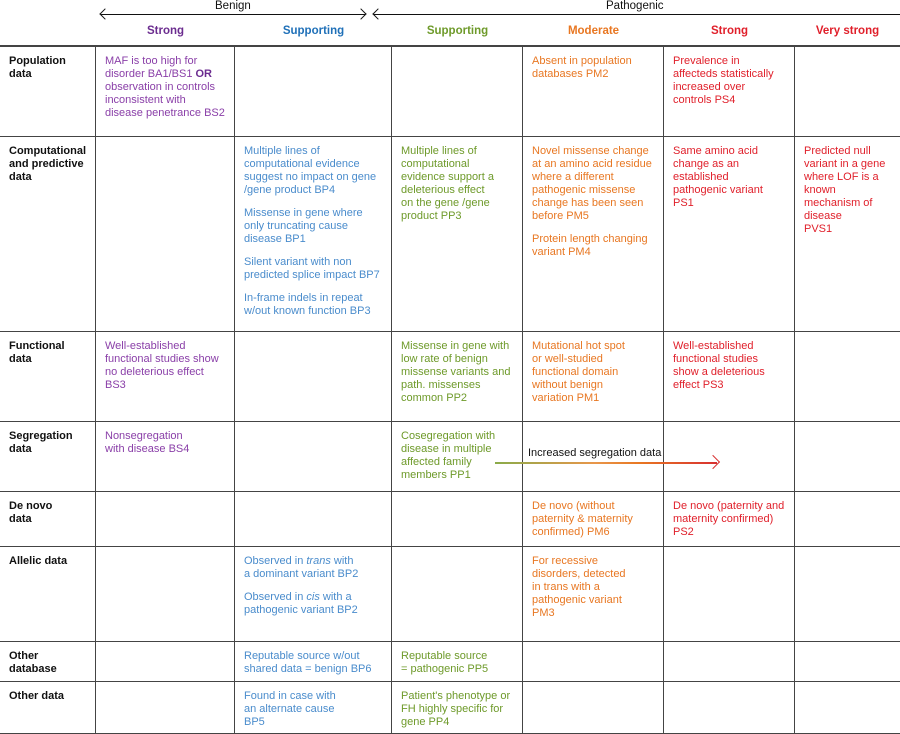 Image resolution: width=900 pixels, height=734 pixels. Describe the element at coordinates (590, 245) in the screenshot. I see `text-segment: Protein length changing variant PM4` at that location.